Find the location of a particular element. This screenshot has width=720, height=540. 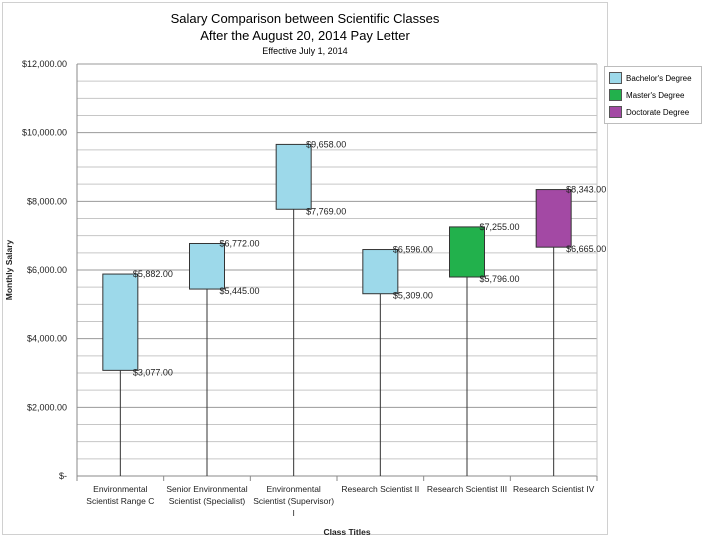

legend-label: Master's Degree is located at coordinates (655, 95).